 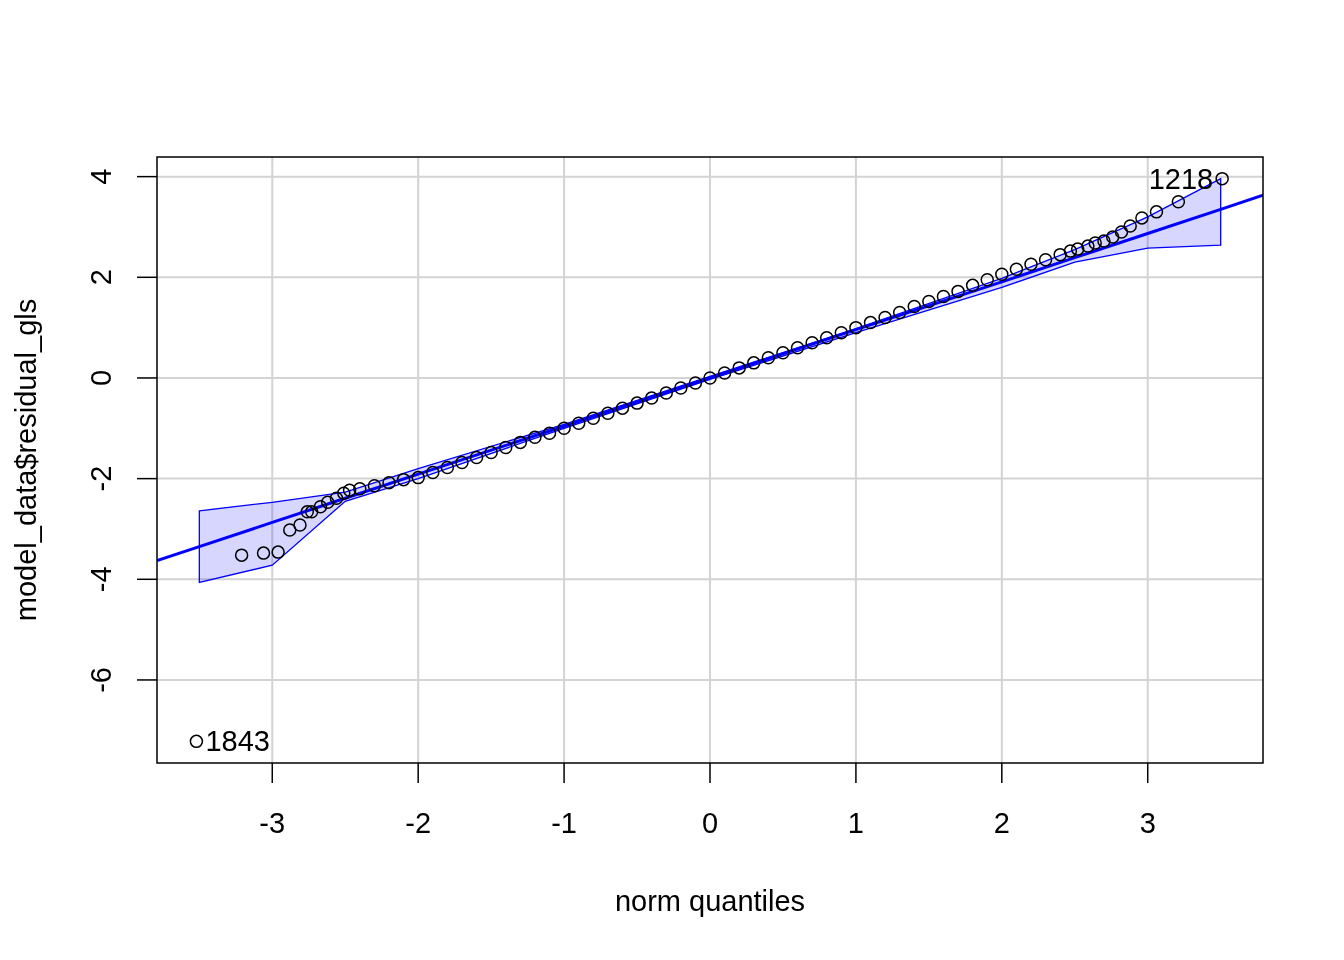 I want to click on annotation: 1218, so click(x=1181, y=178).